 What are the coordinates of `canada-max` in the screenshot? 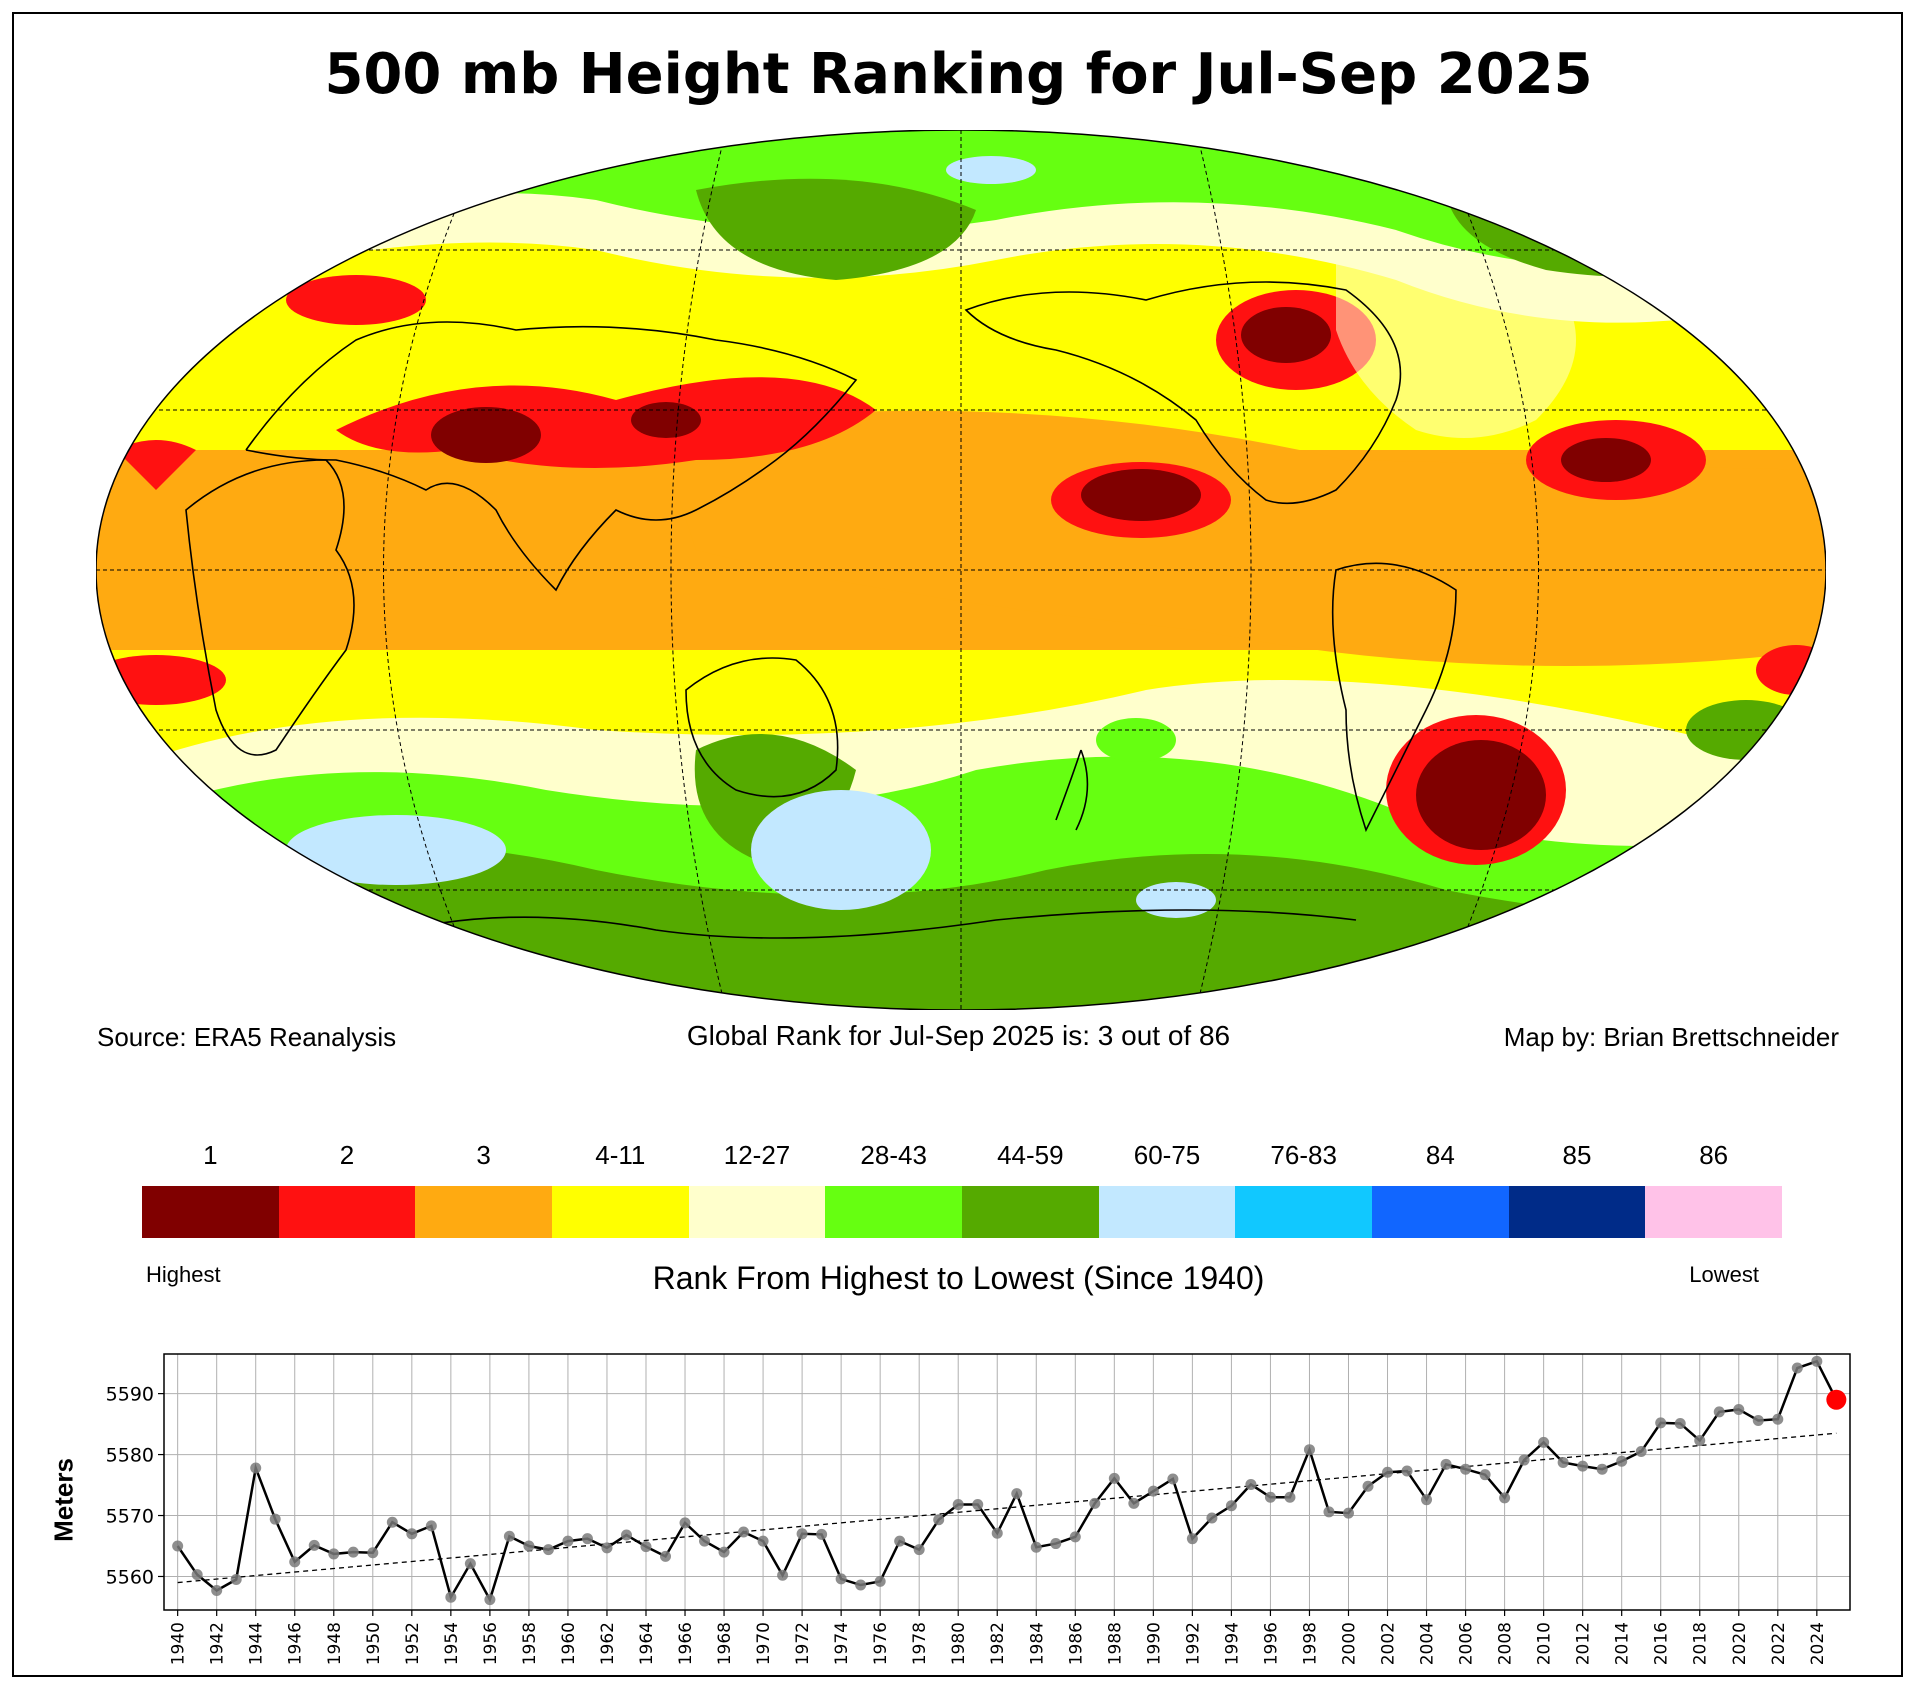 It's located at (1286, 335).